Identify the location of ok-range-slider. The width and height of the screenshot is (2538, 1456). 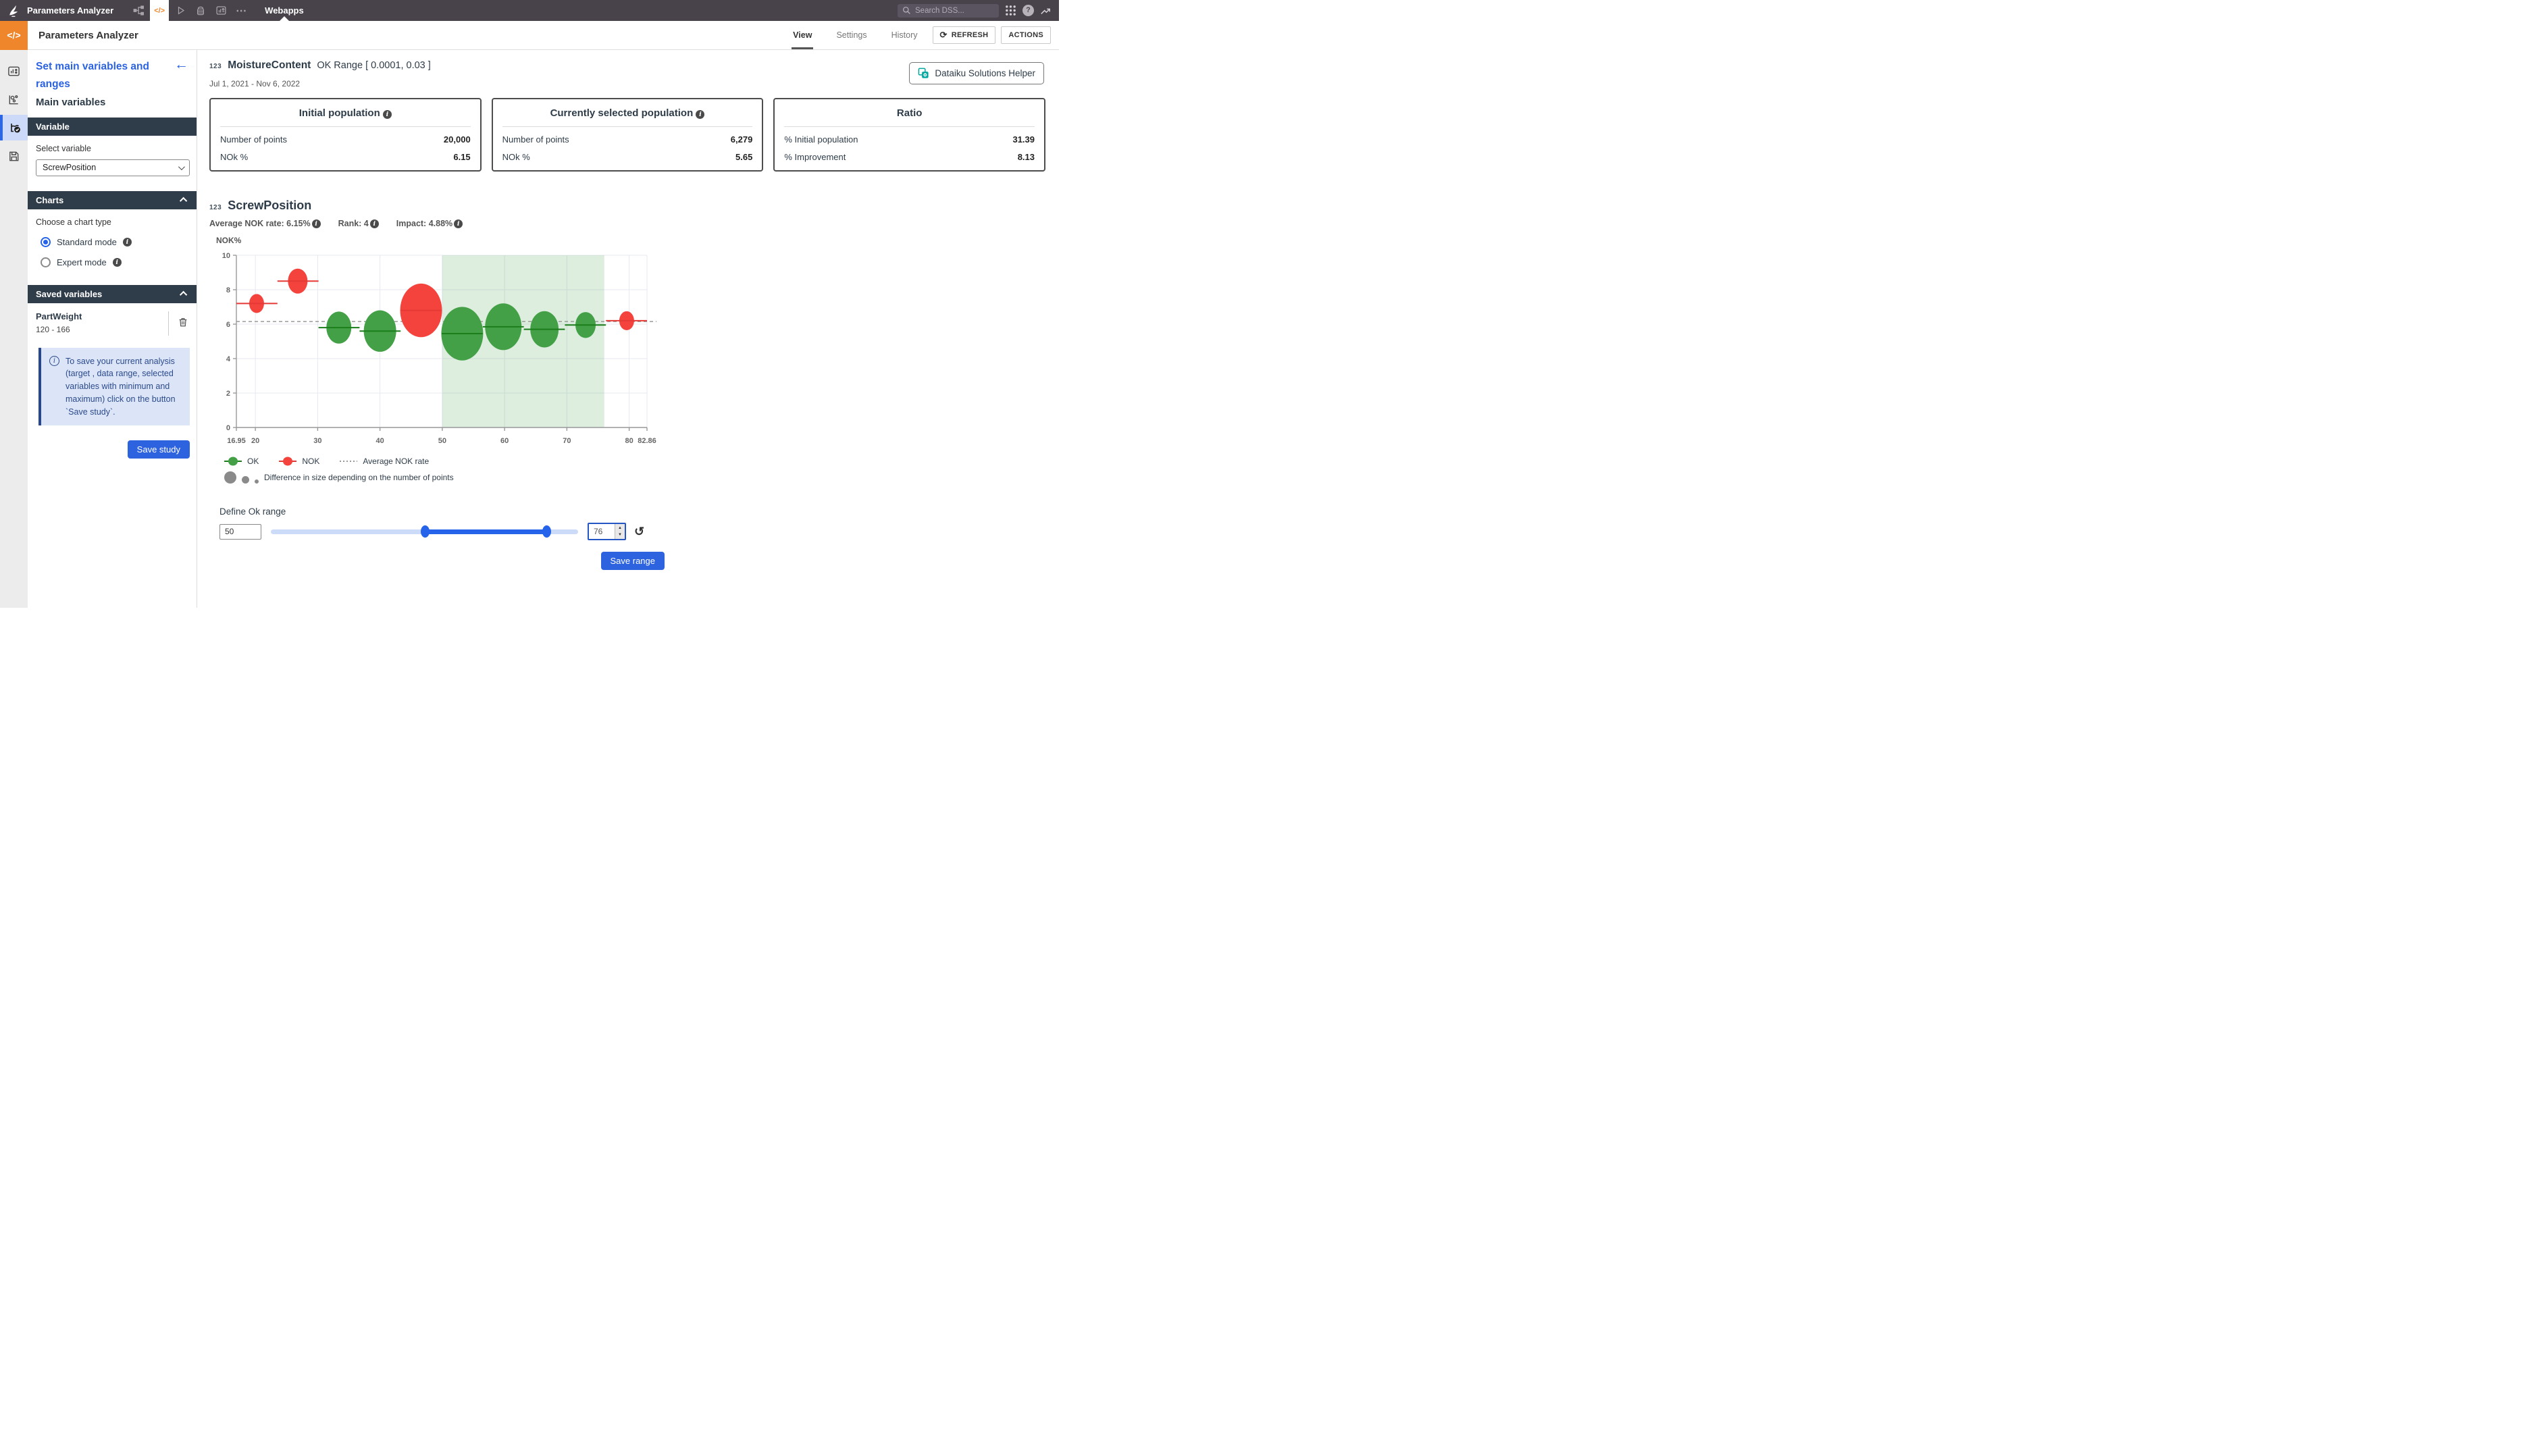
(424, 531).